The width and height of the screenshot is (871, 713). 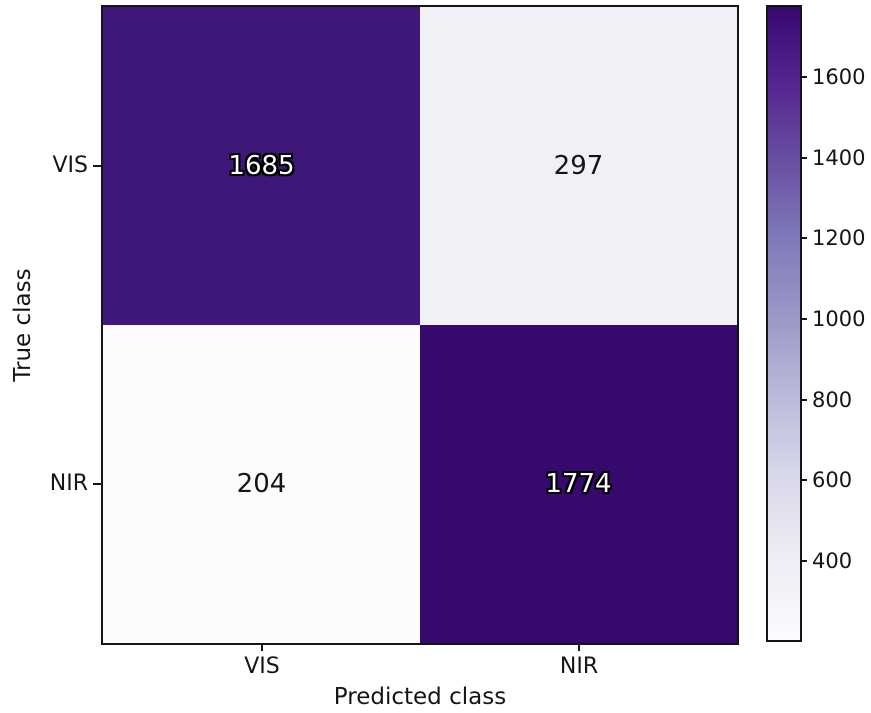 I want to click on x-tick-label-nir: NIR, so click(x=579, y=666).